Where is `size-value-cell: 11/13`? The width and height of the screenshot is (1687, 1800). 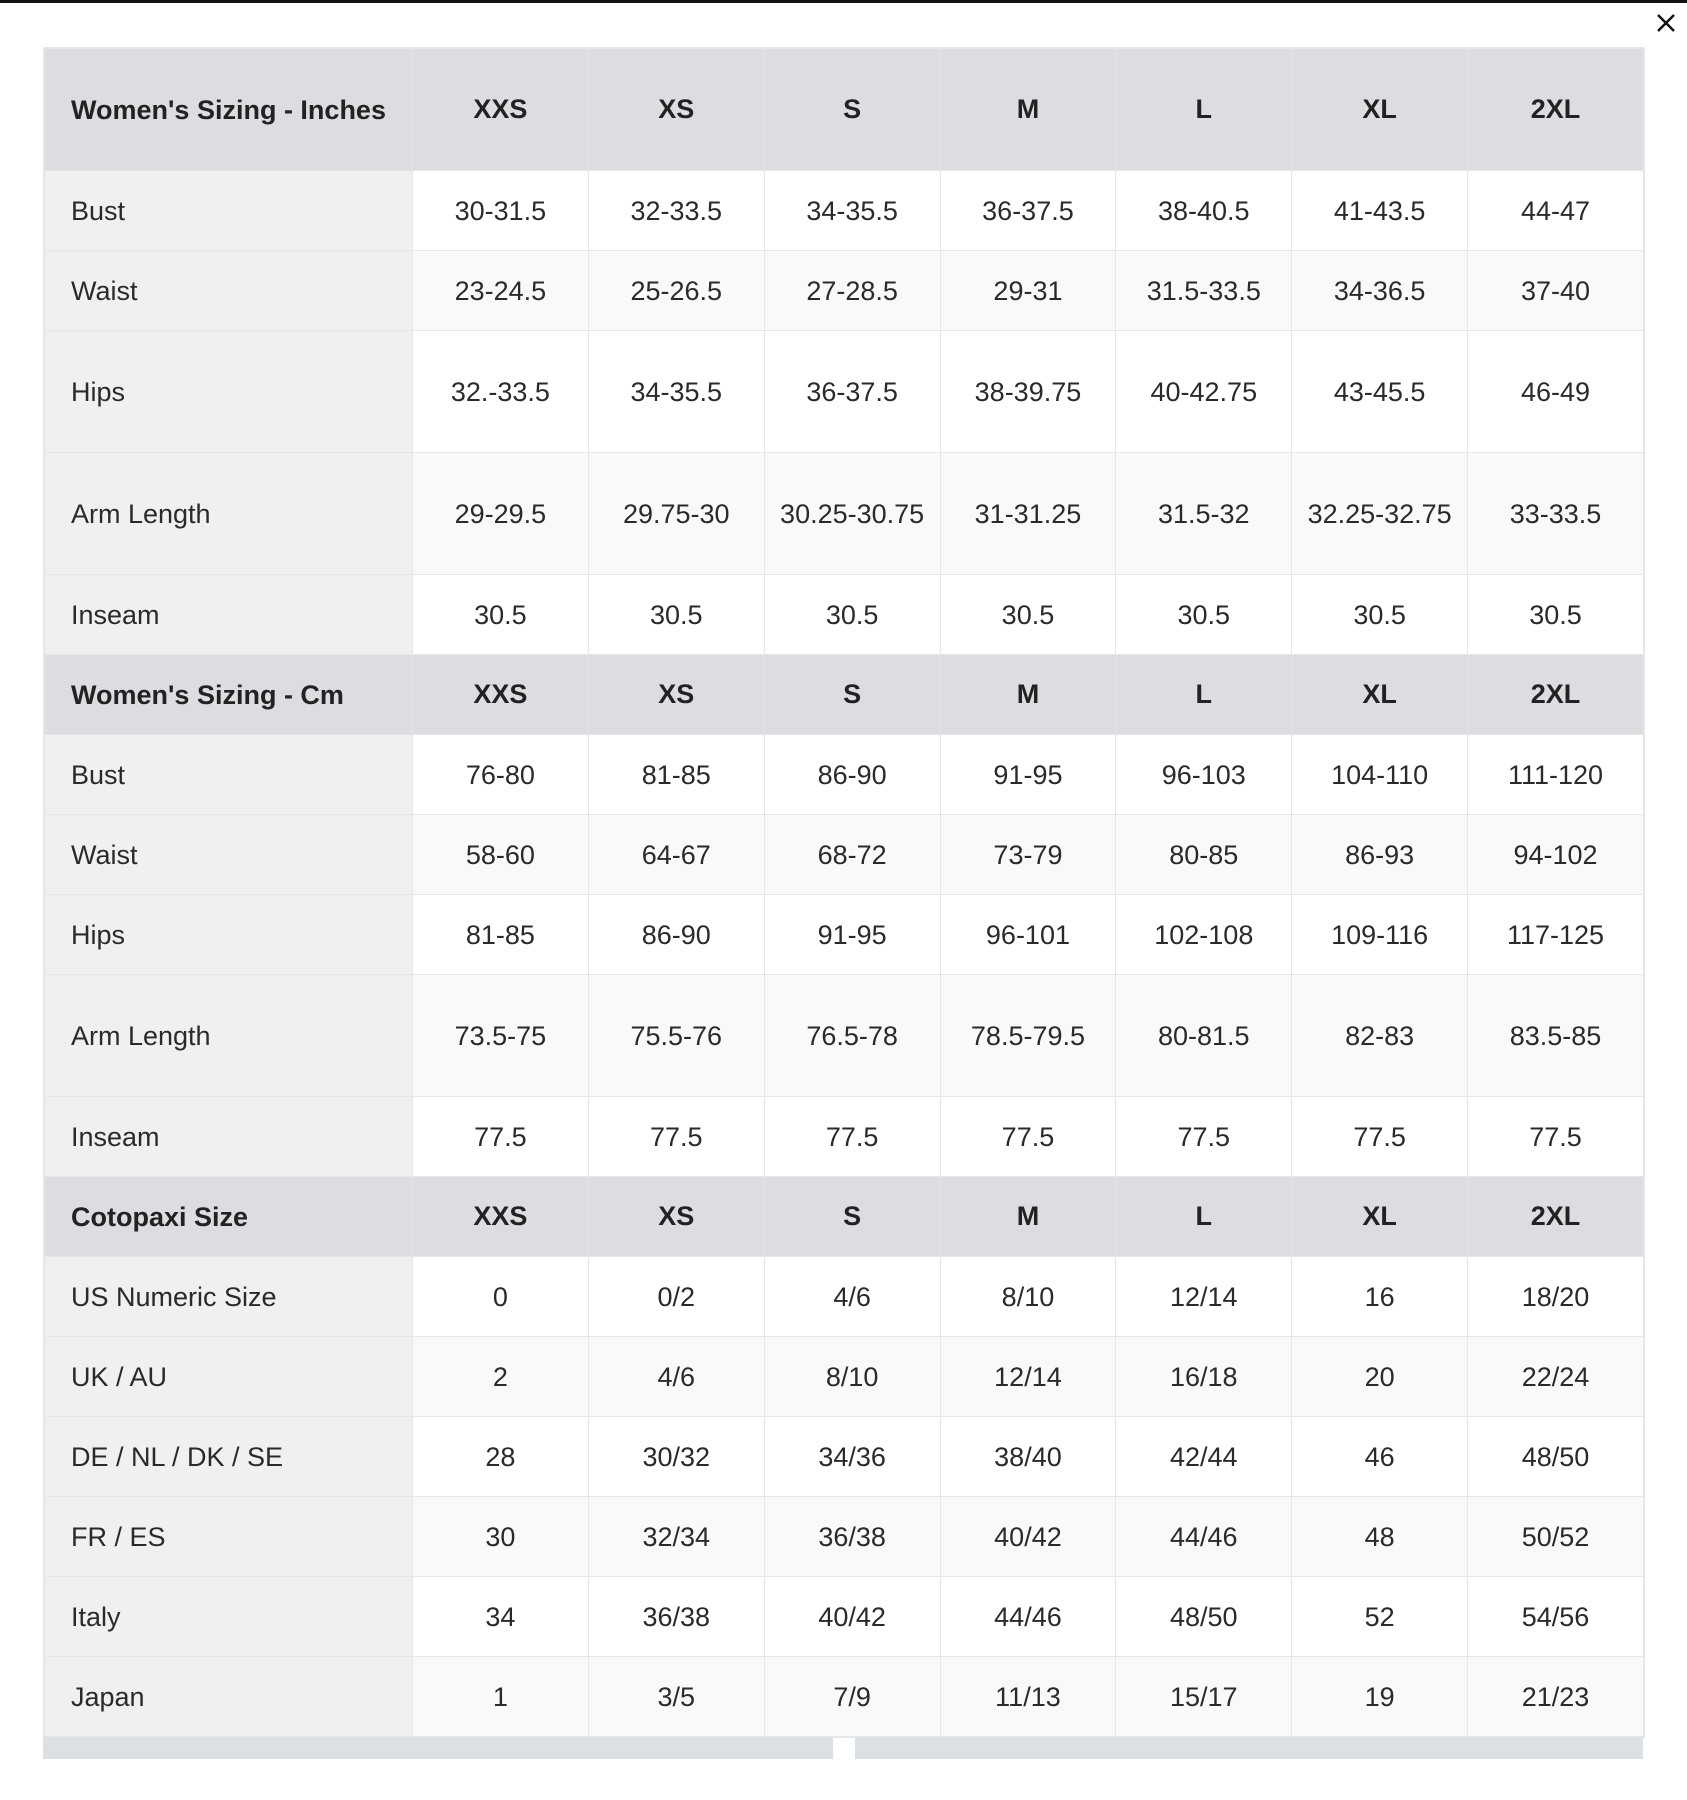
size-value-cell: 11/13 is located at coordinates (1028, 1696).